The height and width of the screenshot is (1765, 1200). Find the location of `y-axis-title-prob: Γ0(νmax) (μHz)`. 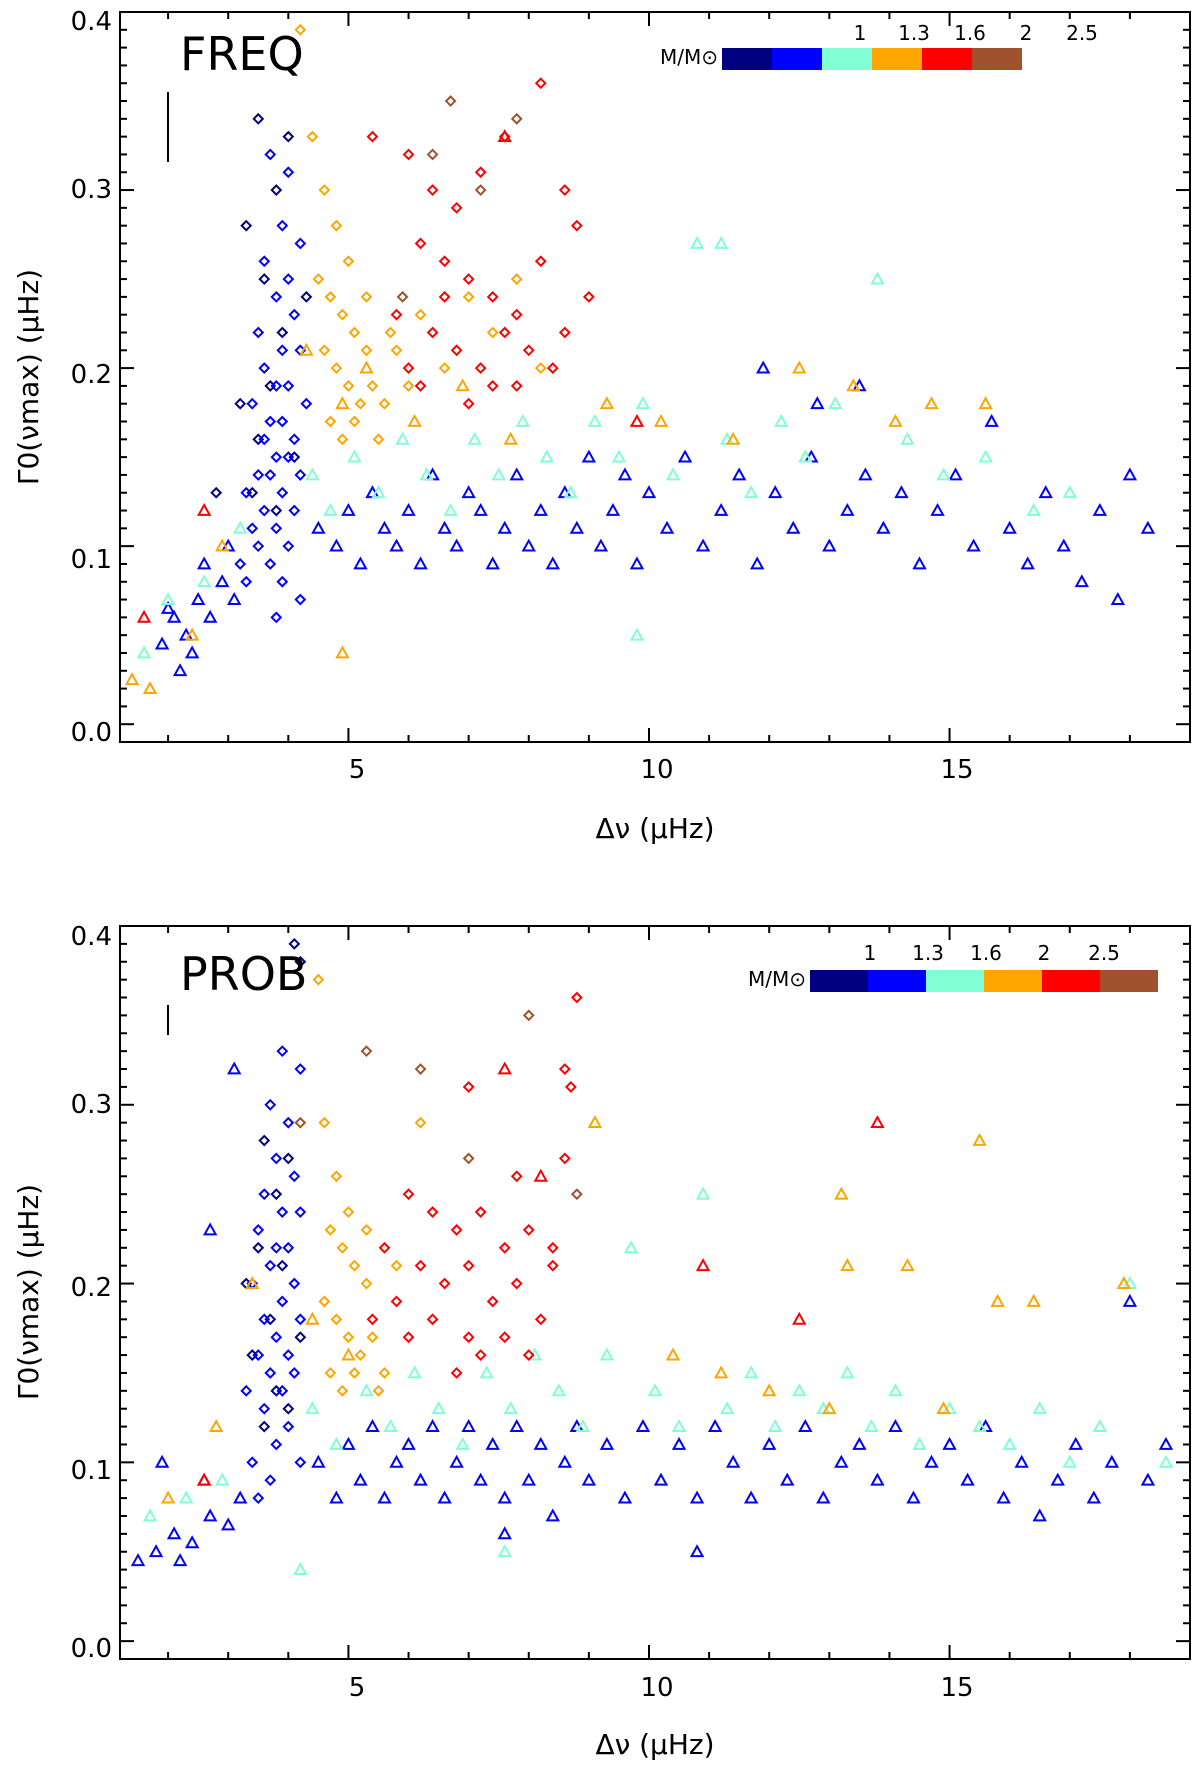

y-axis-title-prob: Γ0(νmax) (μHz) is located at coordinates (28, 1292).